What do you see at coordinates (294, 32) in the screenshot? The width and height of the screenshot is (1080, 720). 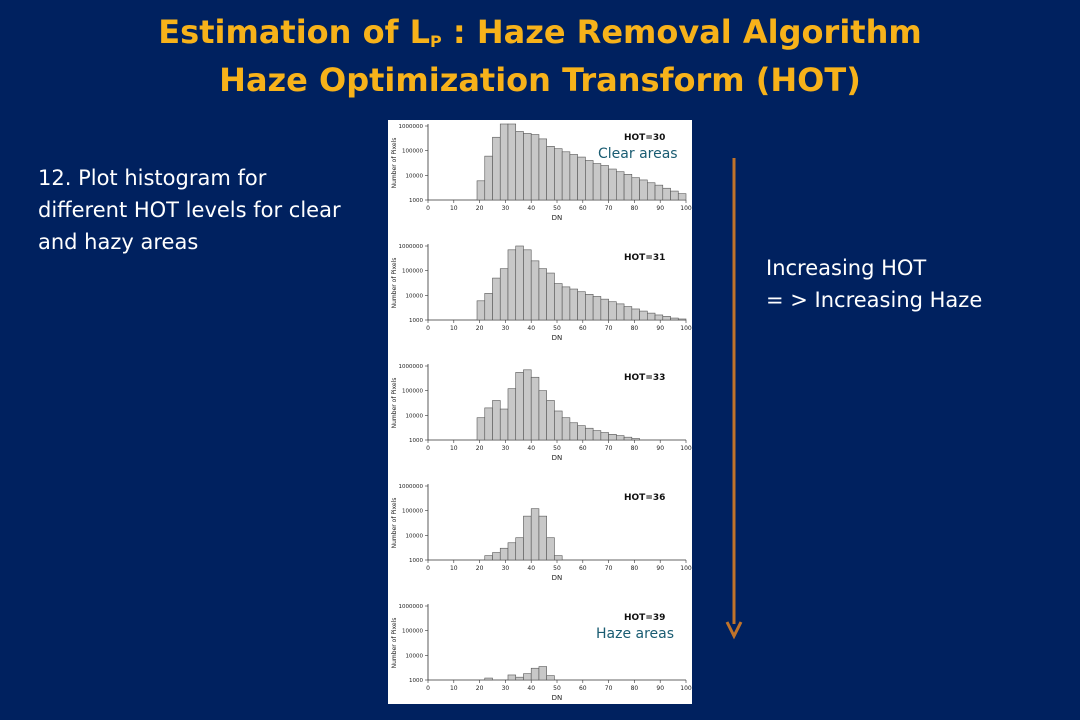 I see `title-prefix: Estimation of L` at bounding box center [294, 32].